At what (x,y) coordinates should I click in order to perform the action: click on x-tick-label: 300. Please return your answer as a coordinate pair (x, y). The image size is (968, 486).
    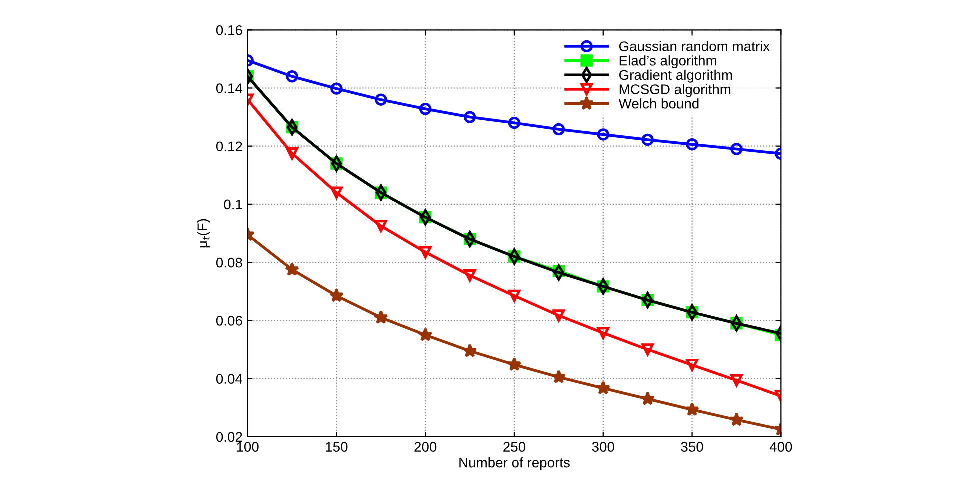
    Looking at the image, I should click on (603, 447).